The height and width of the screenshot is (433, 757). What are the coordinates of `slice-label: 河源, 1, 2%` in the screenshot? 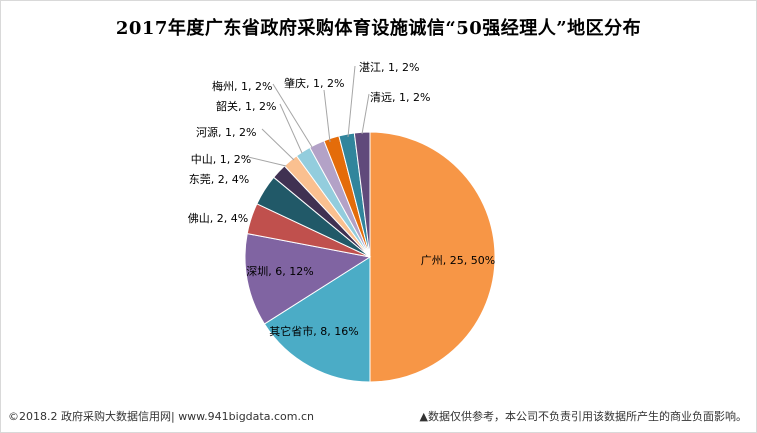 It's located at (226, 132).